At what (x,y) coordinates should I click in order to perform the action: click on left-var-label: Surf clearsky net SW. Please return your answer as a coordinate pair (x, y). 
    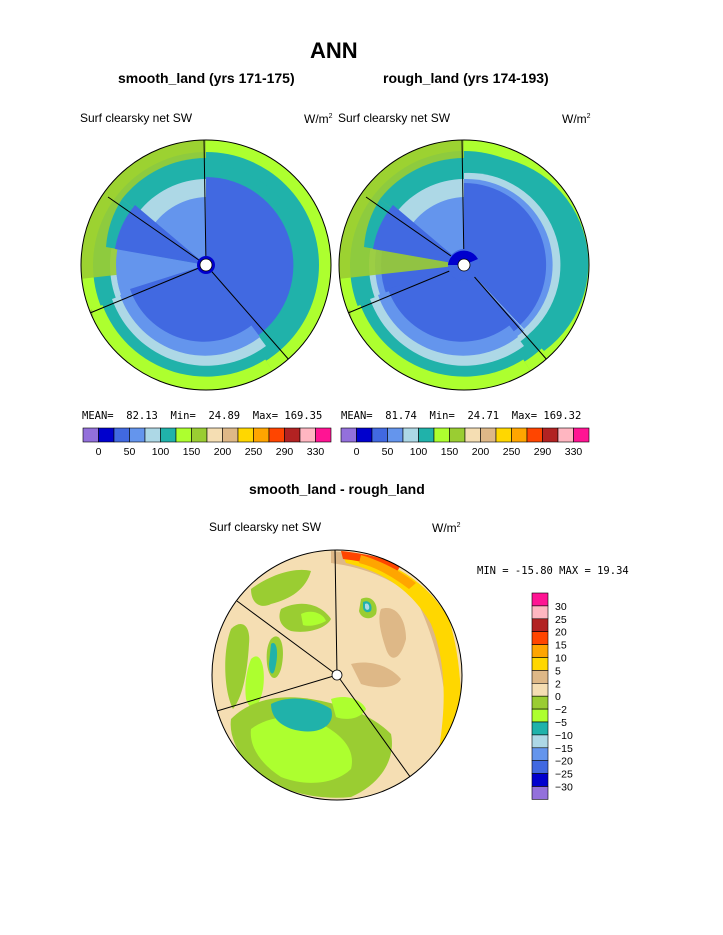
    Looking at the image, I should click on (136, 118).